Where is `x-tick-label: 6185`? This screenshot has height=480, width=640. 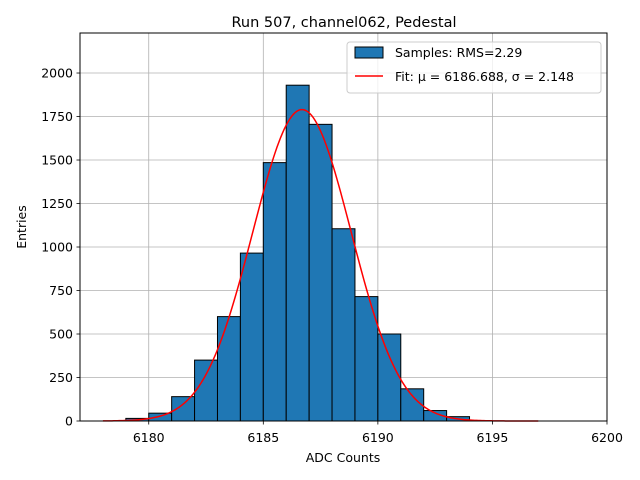 x-tick-label: 6185 is located at coordinates (263, 437).